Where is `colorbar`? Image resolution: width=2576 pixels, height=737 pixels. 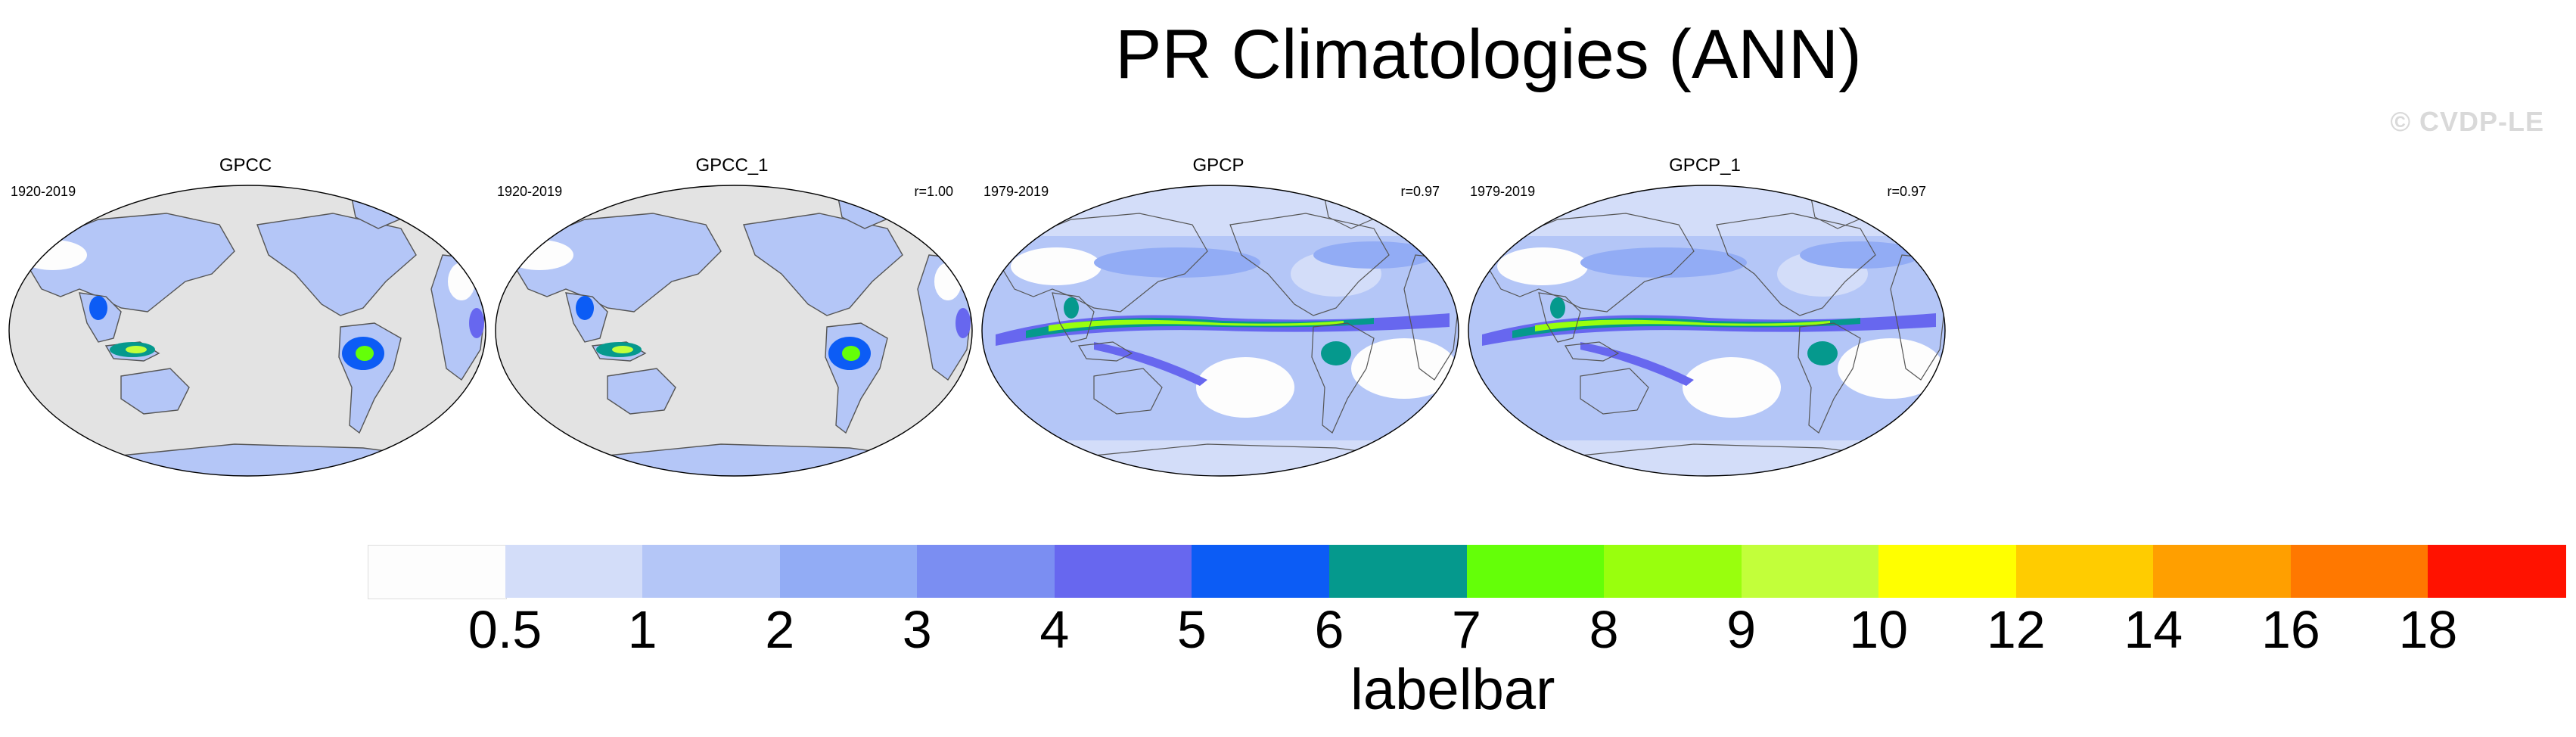
colorbar is located at coordinates (1467, 572).